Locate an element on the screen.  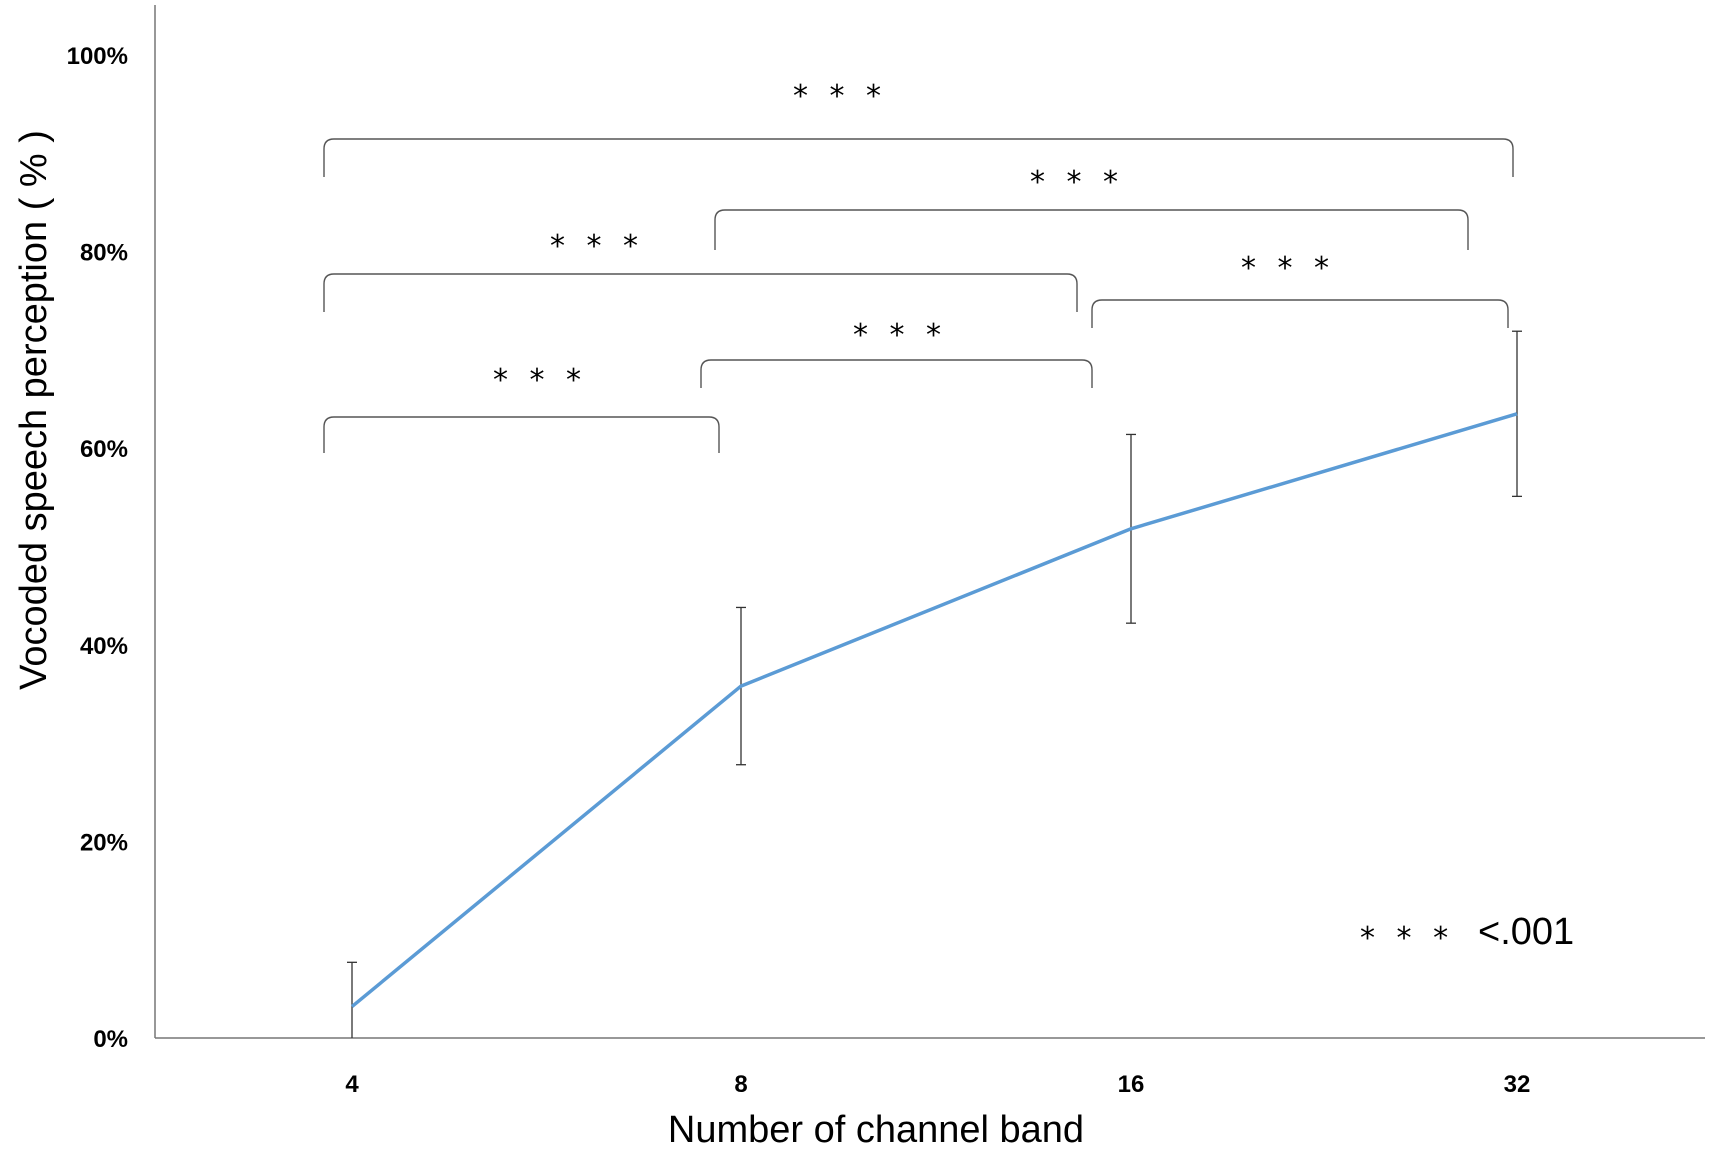
y-axis-label: Vocoded speech perception ( % ) is located at coordinates (34, 410).